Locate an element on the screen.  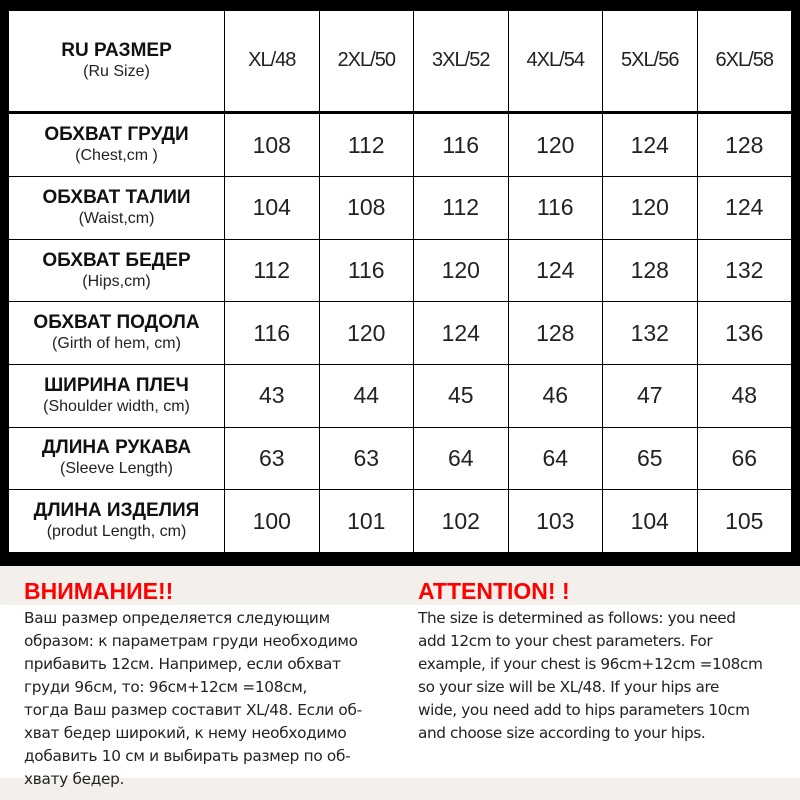
note-line: образом: к параметрам груди необходимо is located at coordinates (191, 641).